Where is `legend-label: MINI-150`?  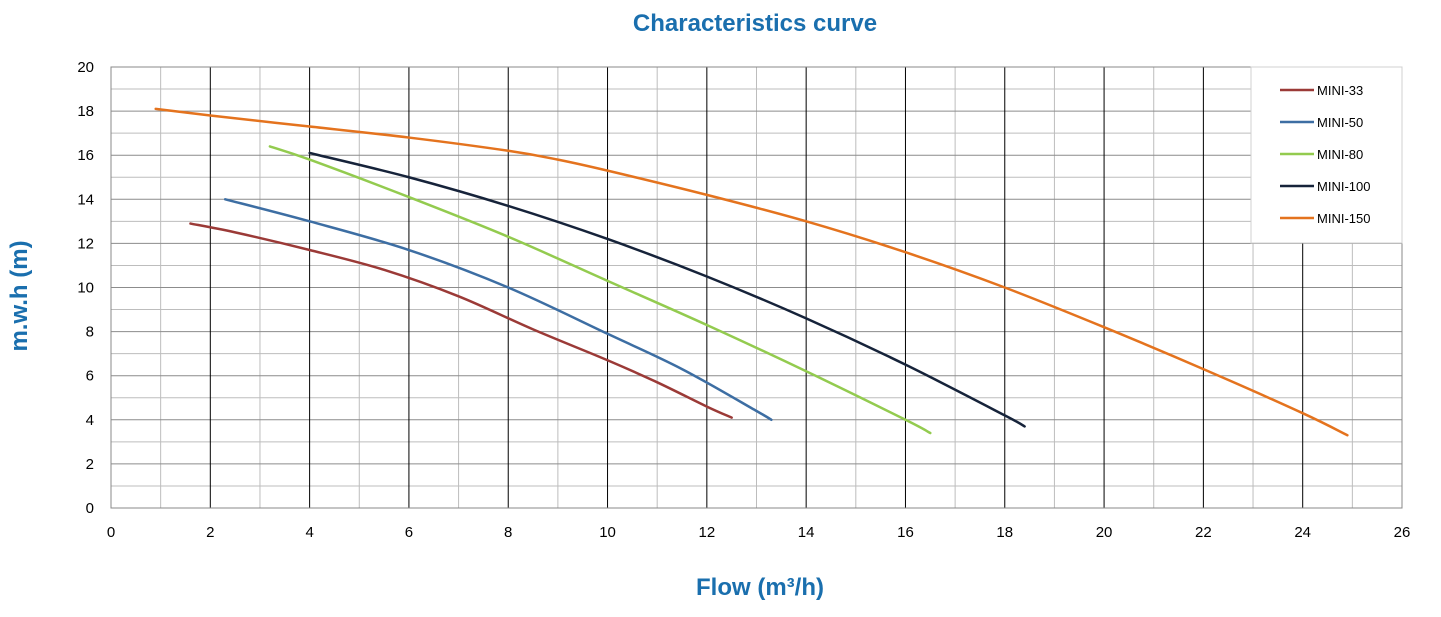 legend-label: MINI-150 is located at coordinates (1343, 218).